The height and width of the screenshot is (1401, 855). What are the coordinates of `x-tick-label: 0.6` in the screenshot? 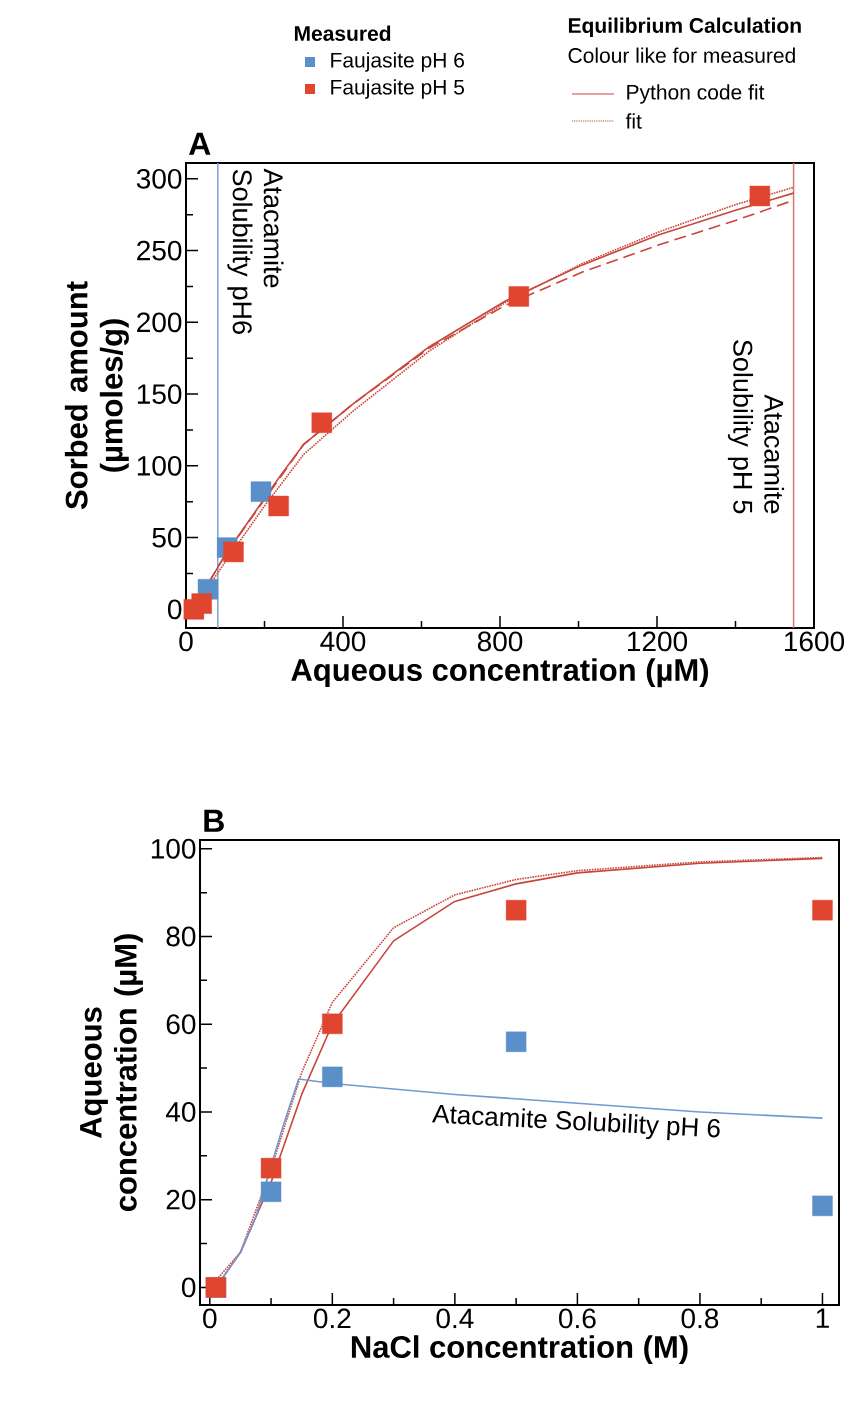 It's located at (577, 1318).